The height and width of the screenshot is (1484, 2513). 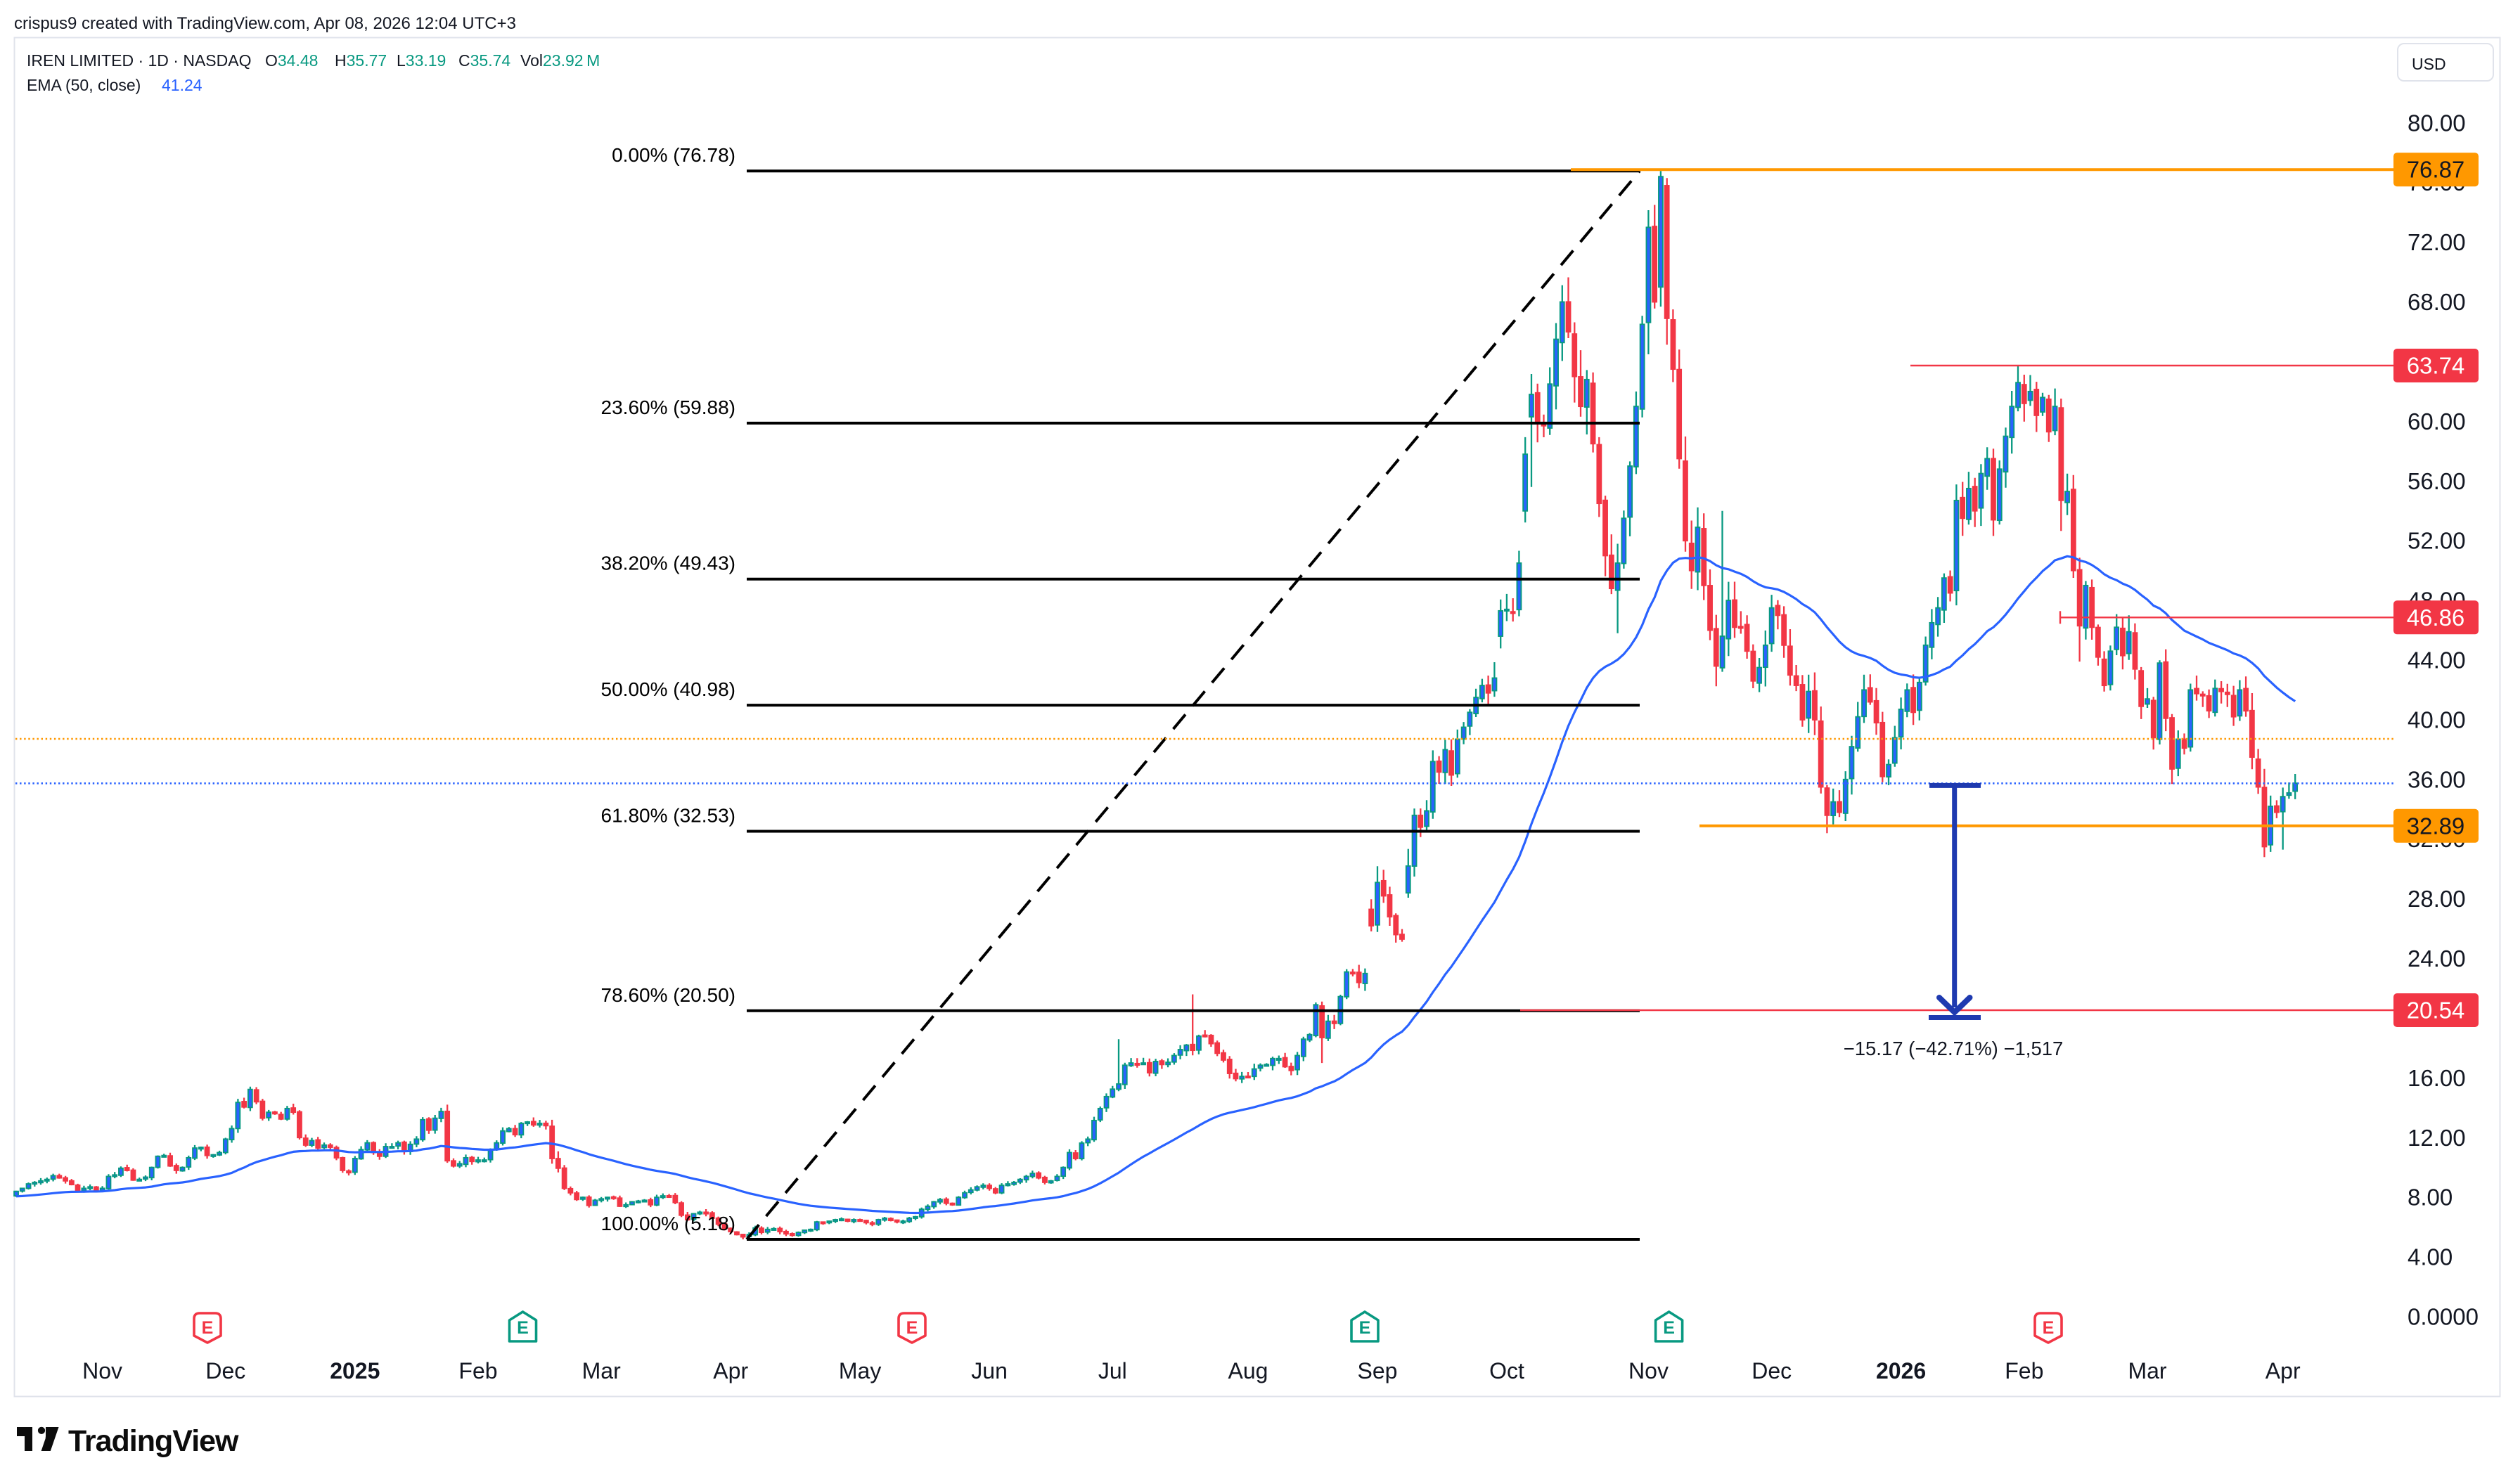 What do you see at coordinates (139, 60) in the screenshot?
I see `svg-text: IREN LIMITED · 1D · NASDAQ` at bounding box center [139, 60].